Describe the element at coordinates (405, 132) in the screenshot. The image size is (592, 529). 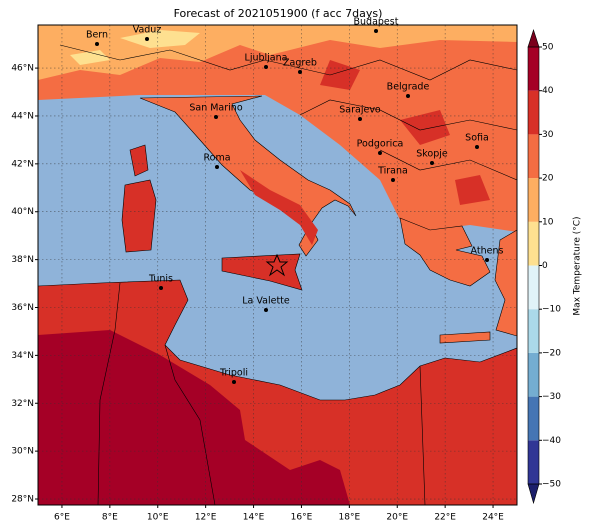
I see `warm-land` at that location.